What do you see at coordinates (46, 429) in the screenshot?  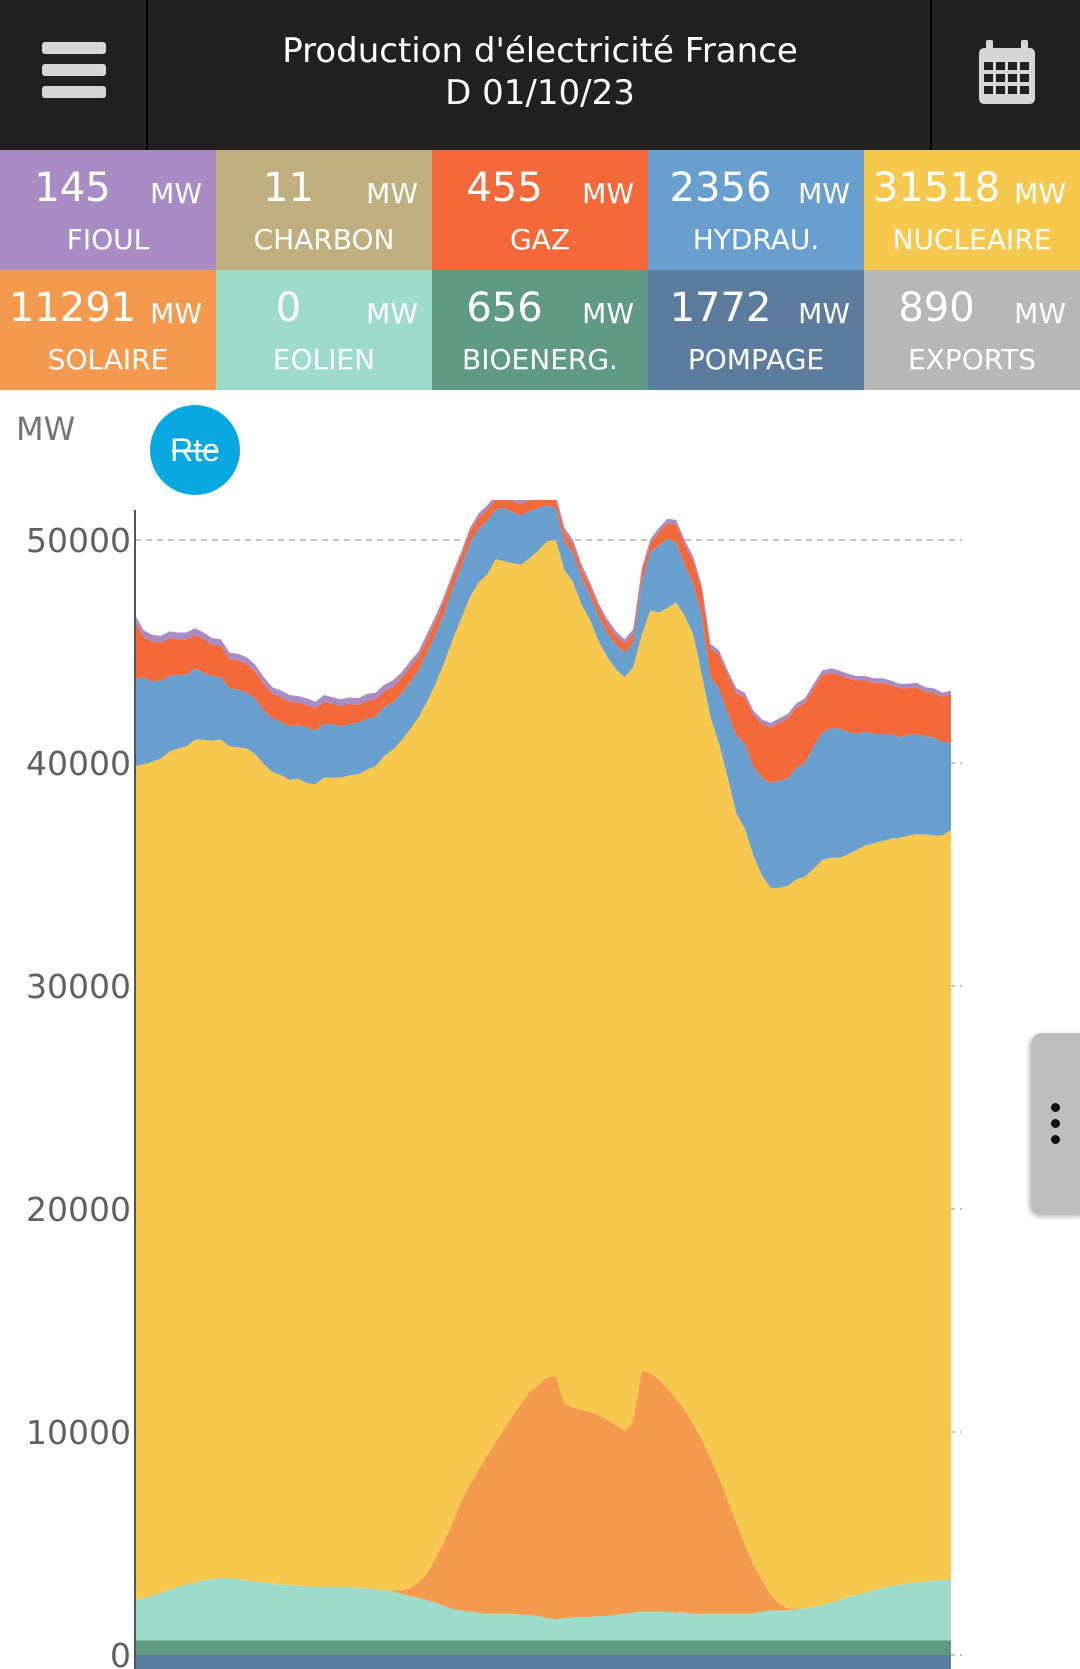 I see `y-axis-unit: MW` at bounding box center [46, 429].